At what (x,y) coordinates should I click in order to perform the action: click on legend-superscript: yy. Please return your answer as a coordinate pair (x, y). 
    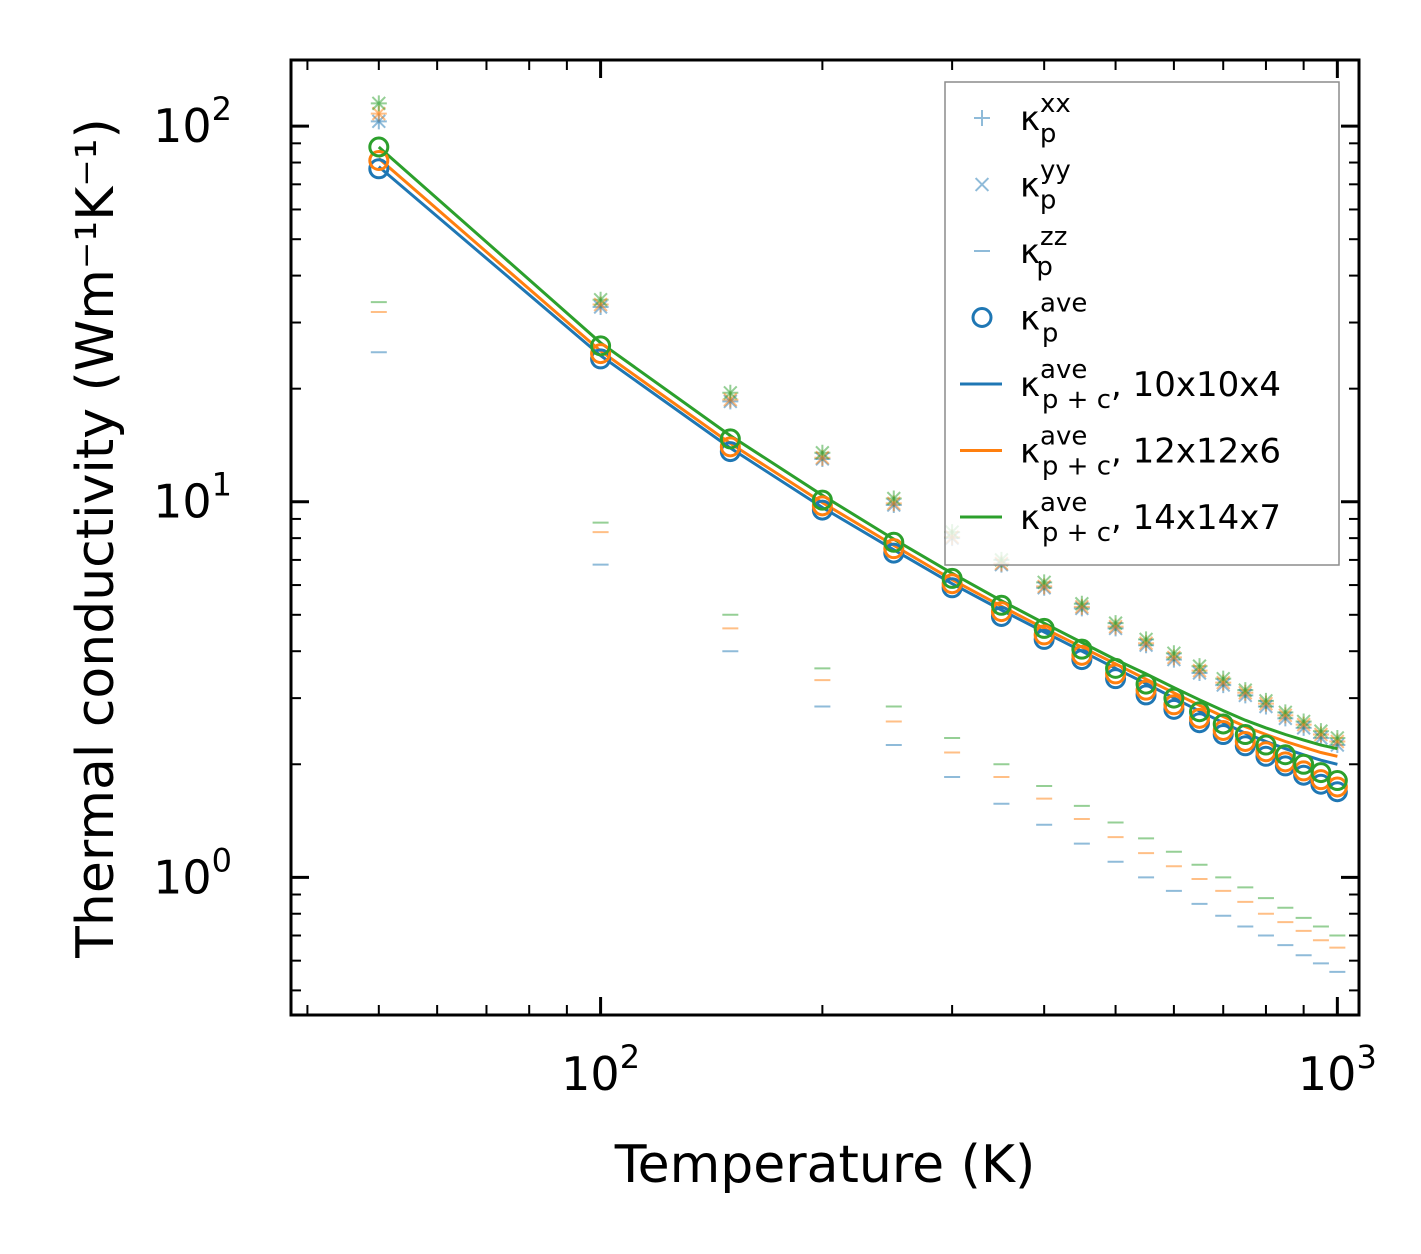
    Looking at the image, I should click on (1055, 171).